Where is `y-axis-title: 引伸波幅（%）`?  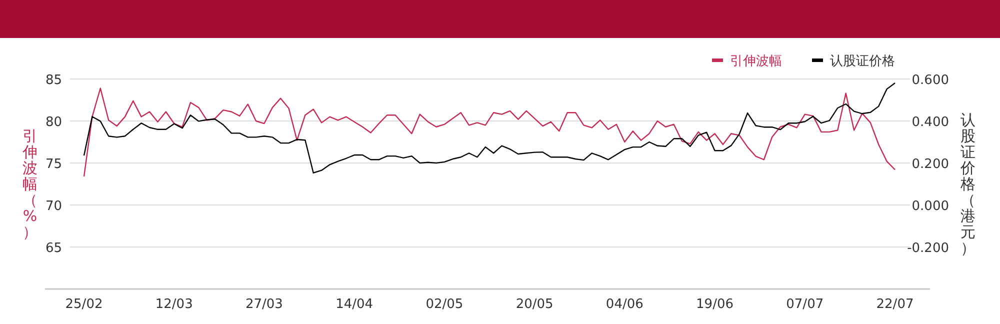
y-axis-title: 引伸波幅（%） is located at coordinates (30, 184).